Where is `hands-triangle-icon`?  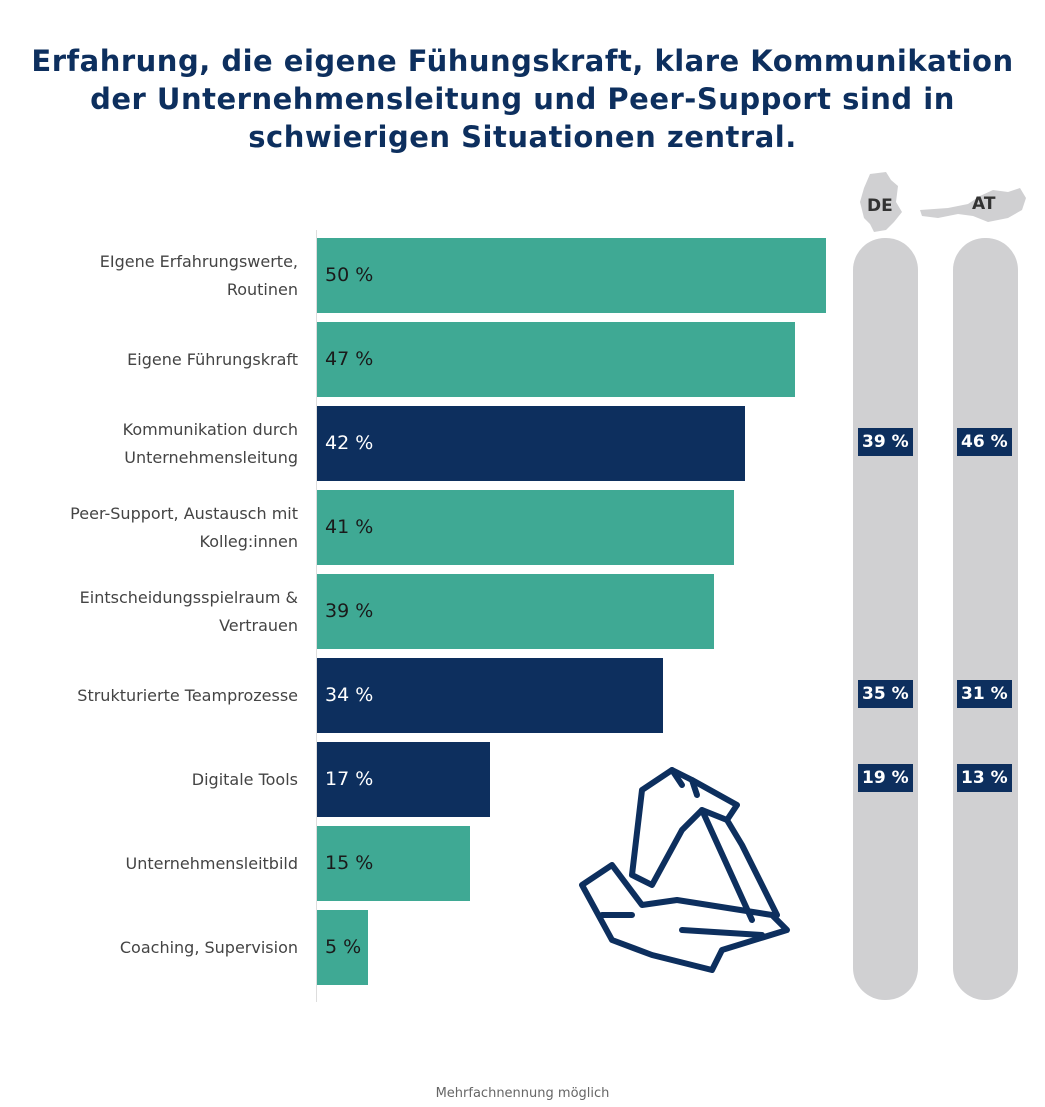
hands-triangle-icon is located at coordinates (684, 870).